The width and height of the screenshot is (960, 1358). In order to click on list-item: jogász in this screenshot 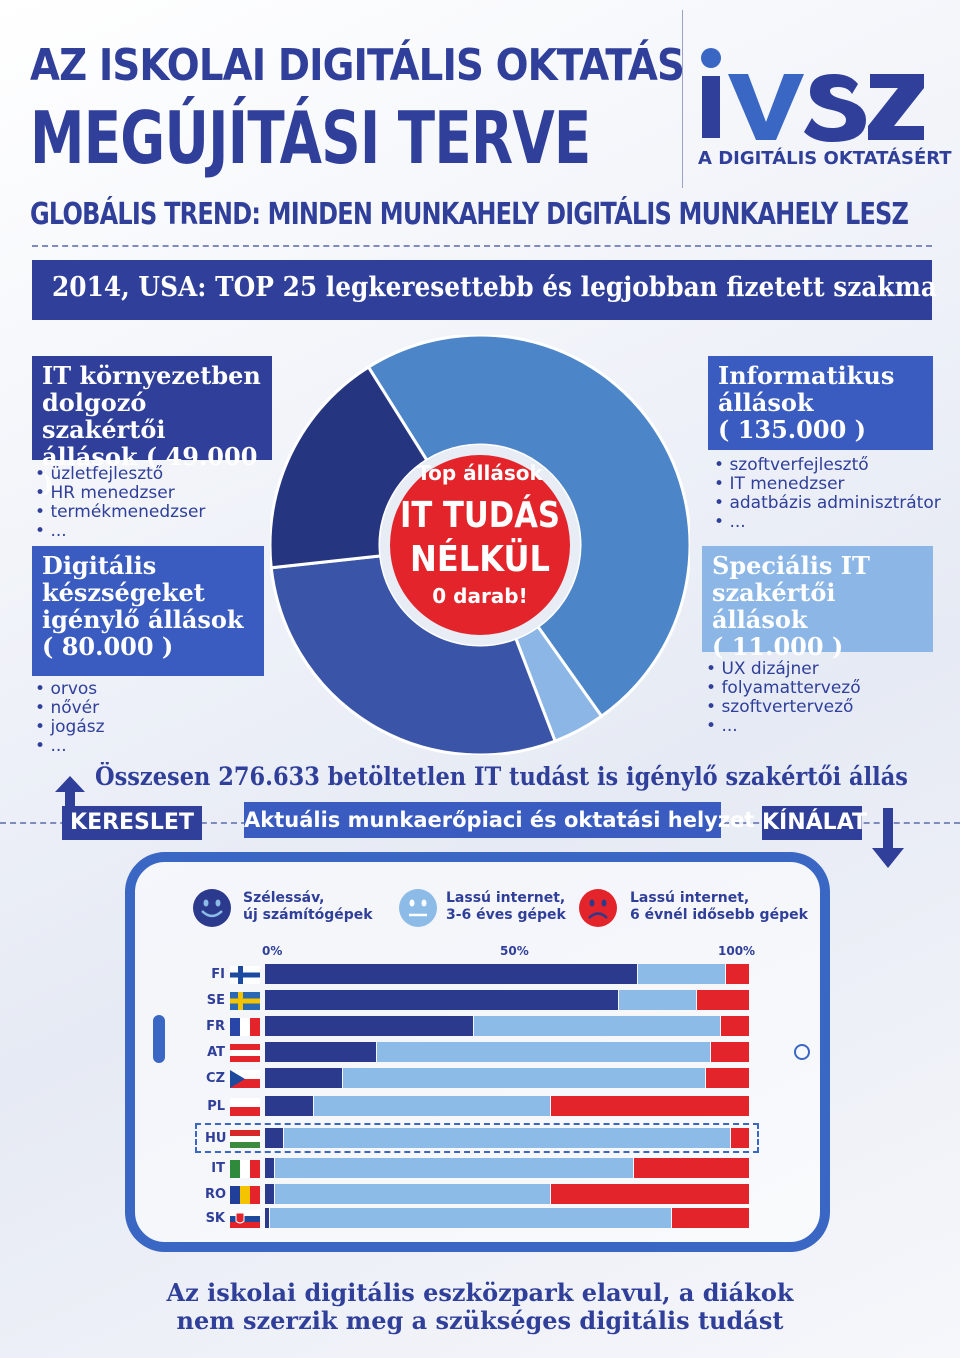, I will do `click(69, 727)`.